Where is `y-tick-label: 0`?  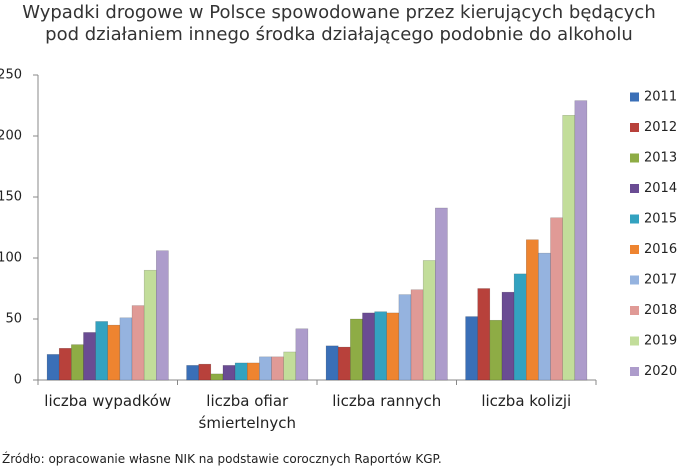
y-tick-label: 0 is located at coordinates (18, 380).